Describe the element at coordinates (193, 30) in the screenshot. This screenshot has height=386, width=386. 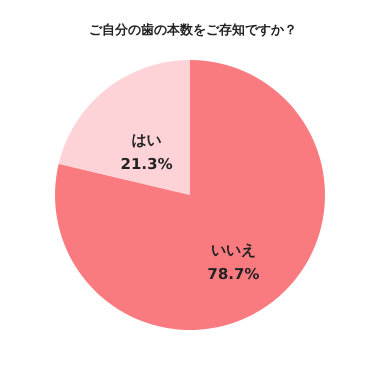
I see `chart-title: ご自分の歯の本数をご存知ですか？` at that location.